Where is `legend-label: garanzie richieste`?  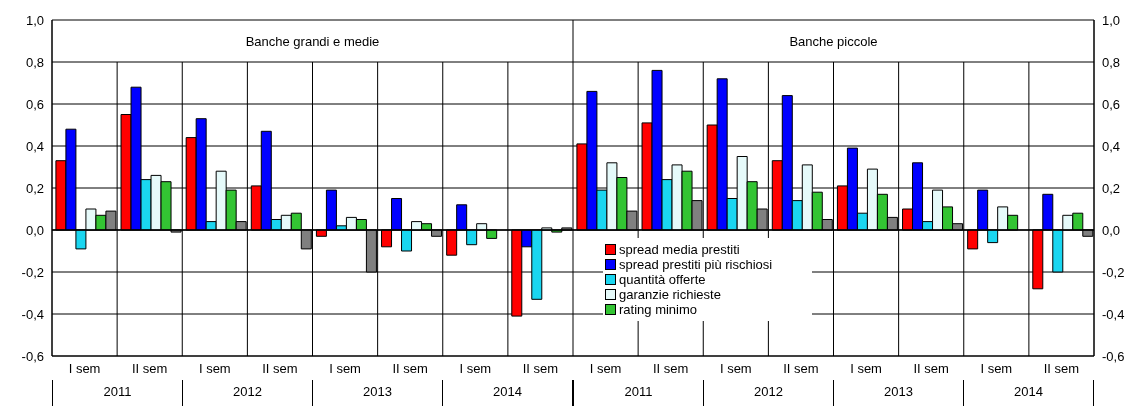
legend-label: garanzie richieste is located at coordinates (670, 294).